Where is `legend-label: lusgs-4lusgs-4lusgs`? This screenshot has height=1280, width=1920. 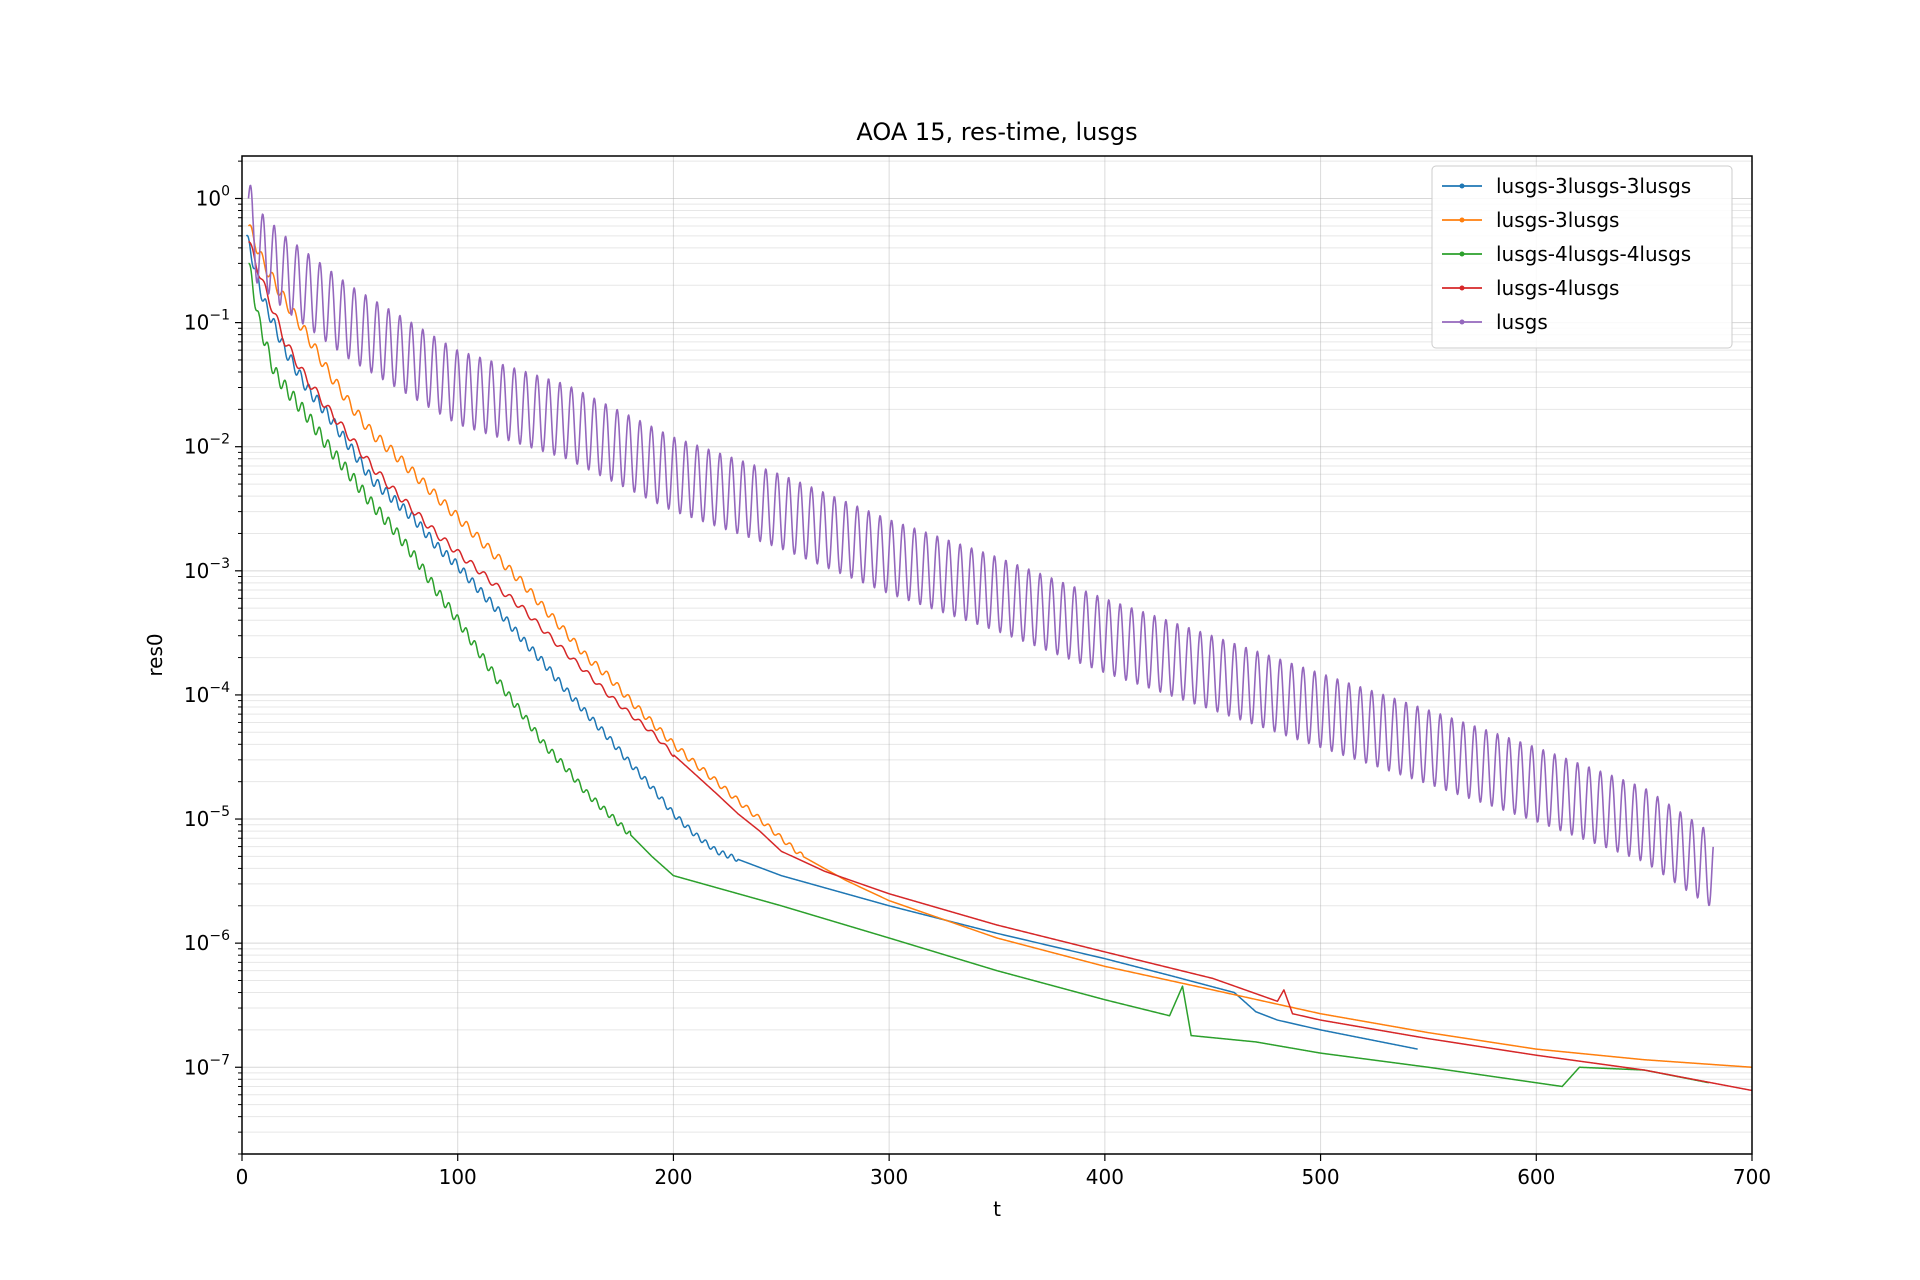
legend-label: lusgs-4lusgs-4lusgs is located at coordinates (1593, 254).